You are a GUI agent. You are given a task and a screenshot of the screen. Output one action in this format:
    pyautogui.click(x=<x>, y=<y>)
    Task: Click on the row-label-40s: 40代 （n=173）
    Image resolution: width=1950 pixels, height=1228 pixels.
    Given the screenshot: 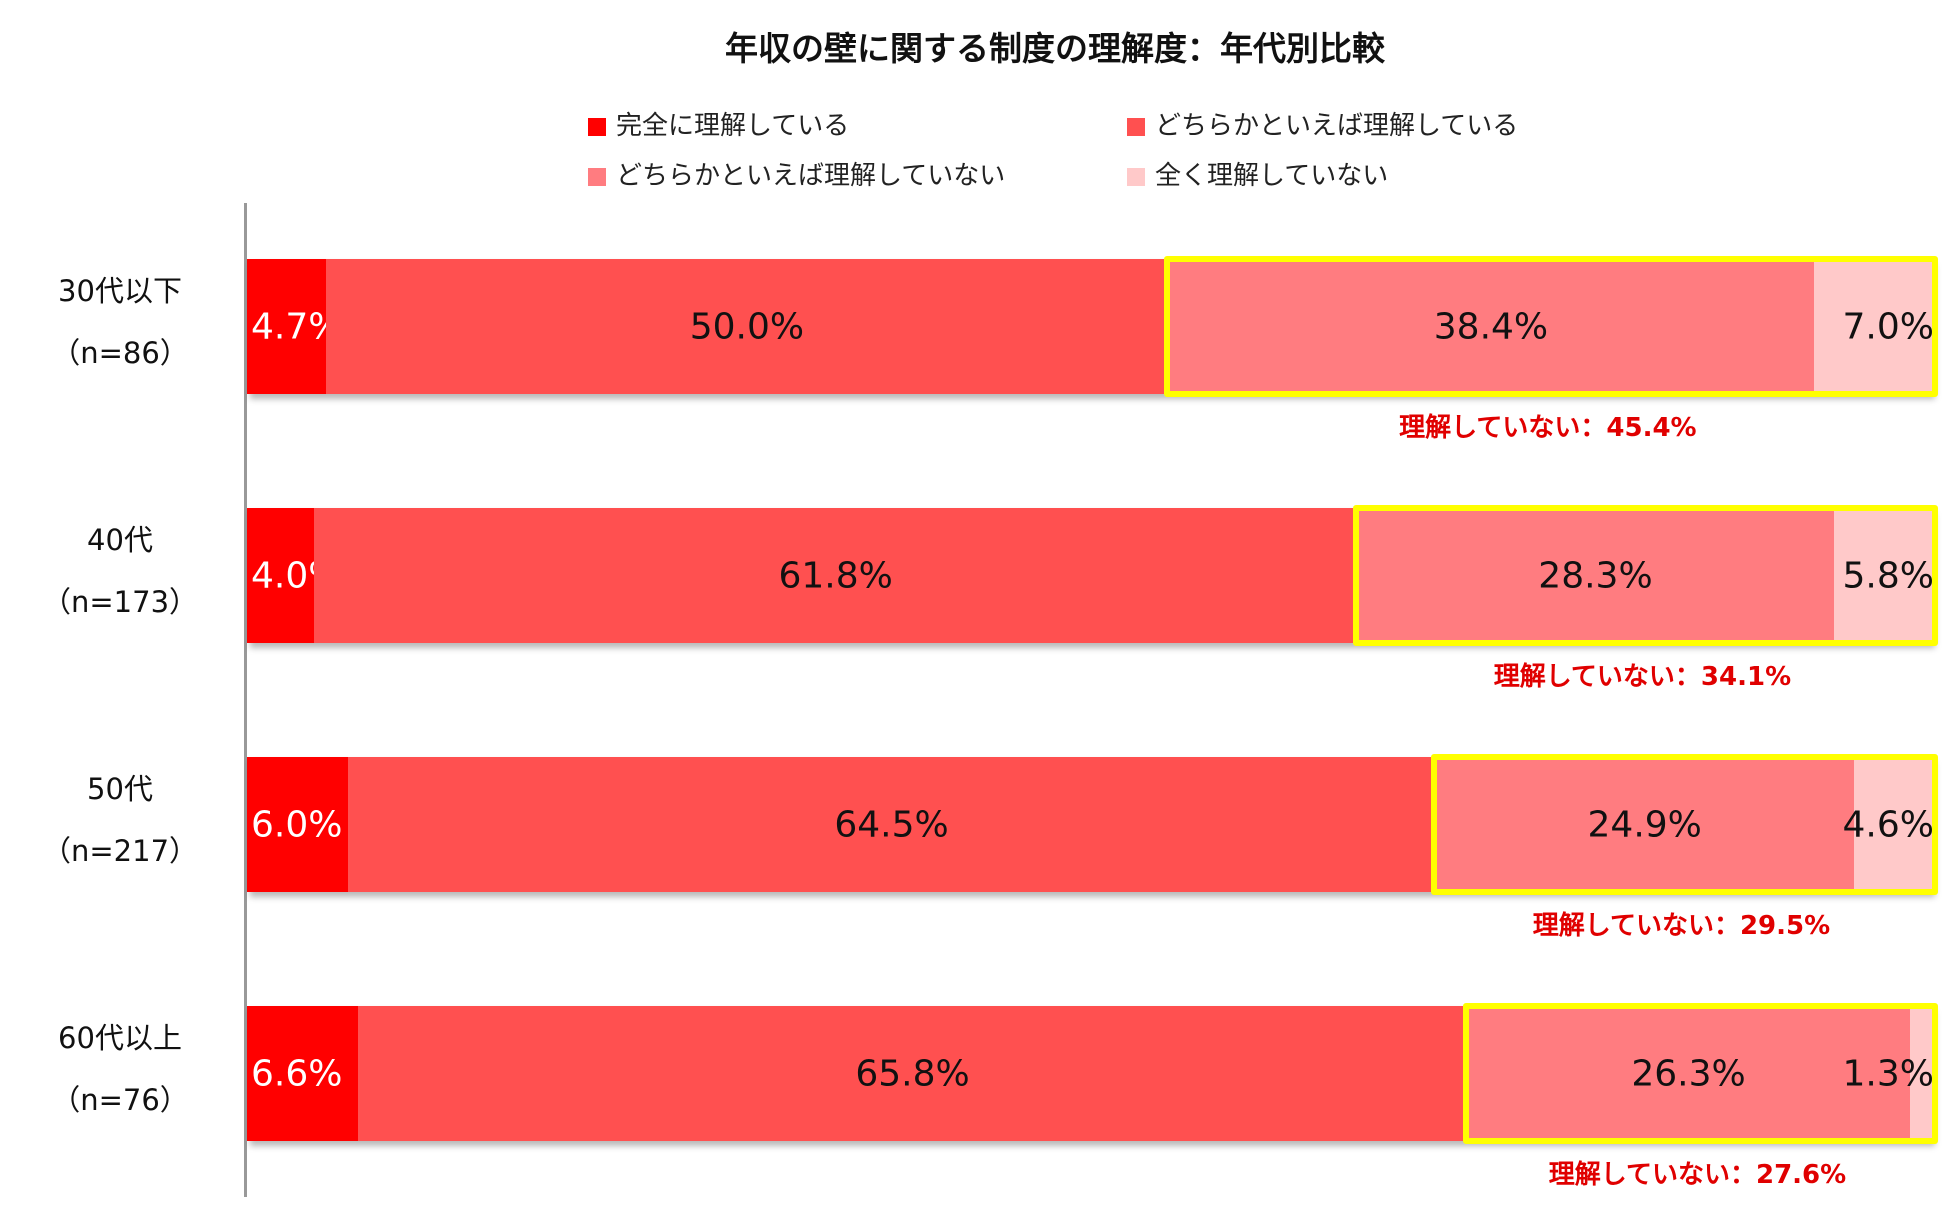 What is the action you would take?
    pyautogui.click(x=120, y=571)
    